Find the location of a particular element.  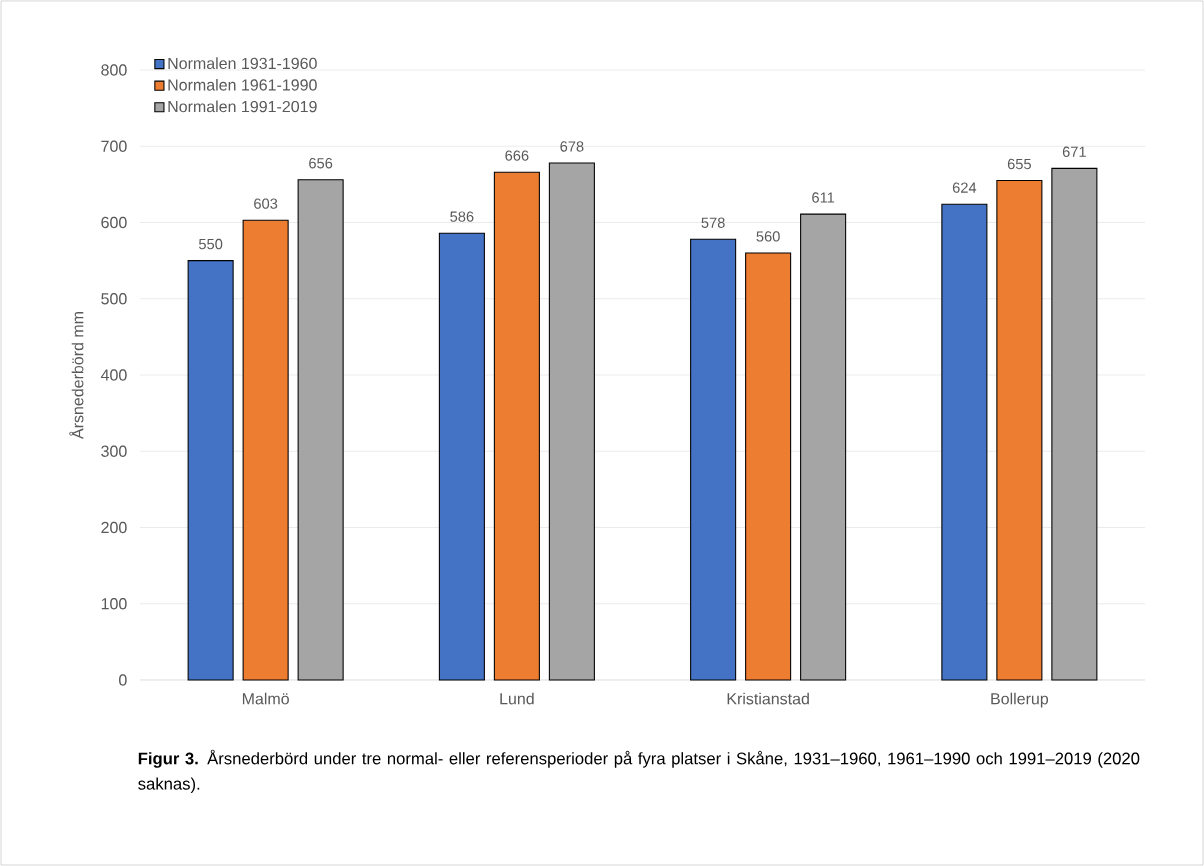

y-tick-label: 600 is located at coordinates (114, 222).